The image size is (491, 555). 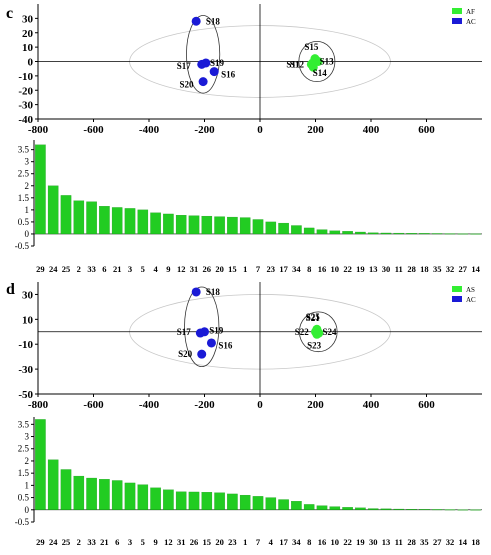 What do you see at coordinates (79, 269) in the screenshot?
I see `bar-category-label: 2` at bounding box center [79, 269].